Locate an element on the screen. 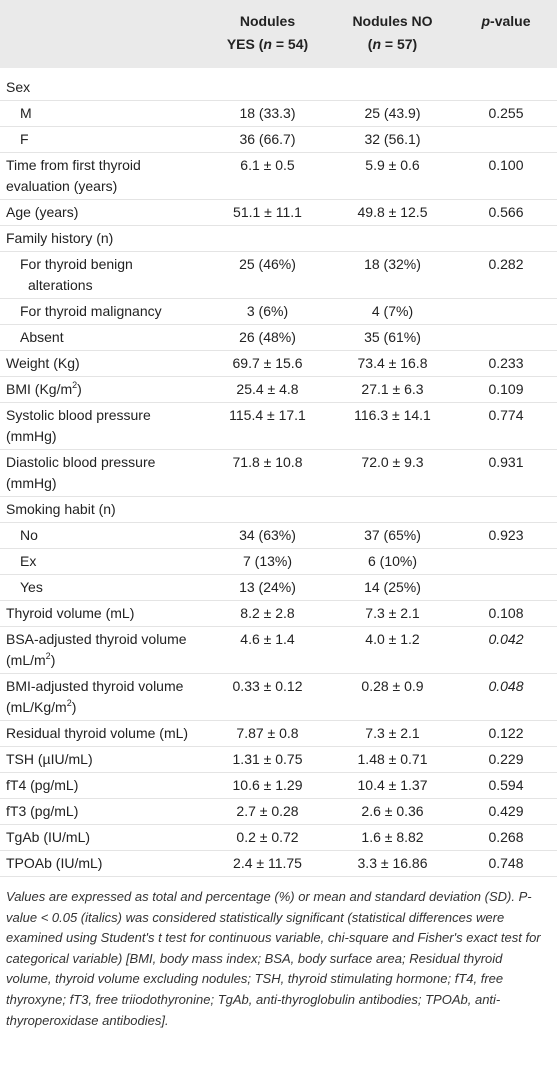 Image resolution: width=557 pixels, height=1067 pixels. row-label: Residual thyroid volume (mL) is located at coordinates (102, 733).